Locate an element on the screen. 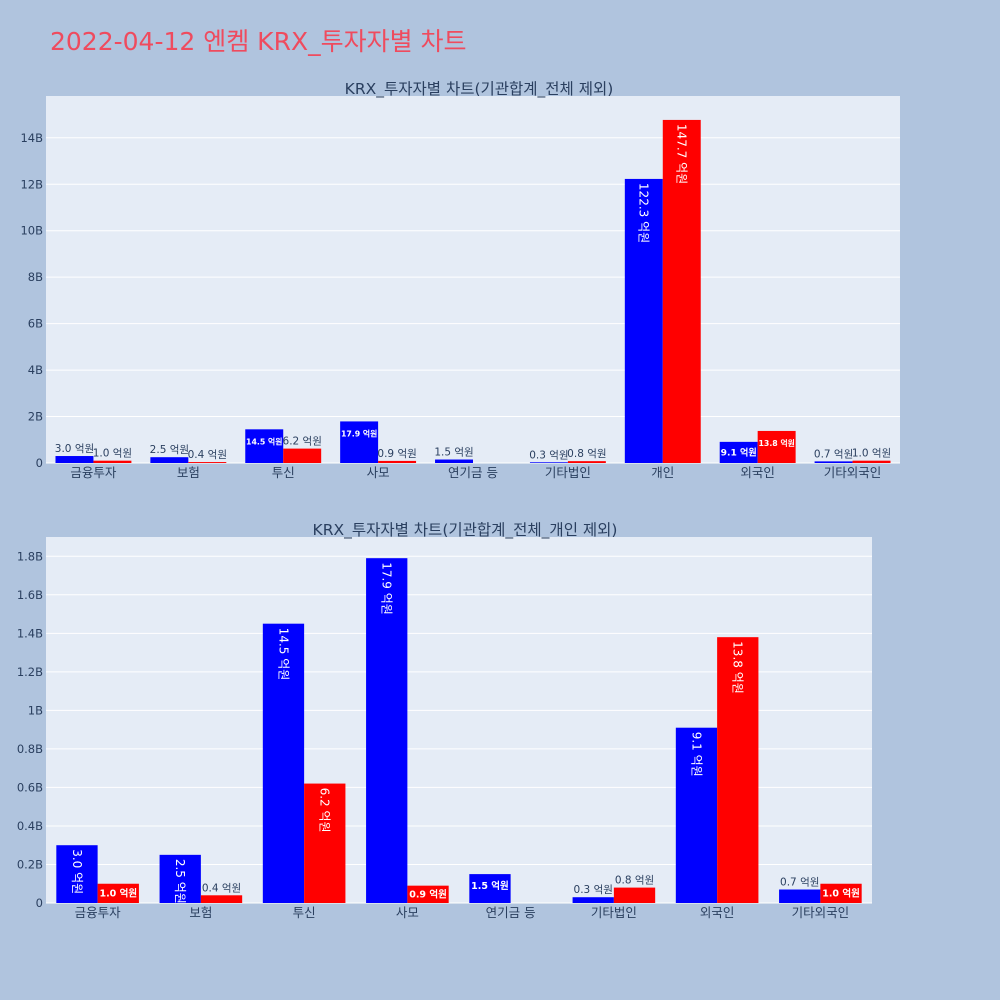  y-tick-label: 0.6B is located at coordinates (30, 787).